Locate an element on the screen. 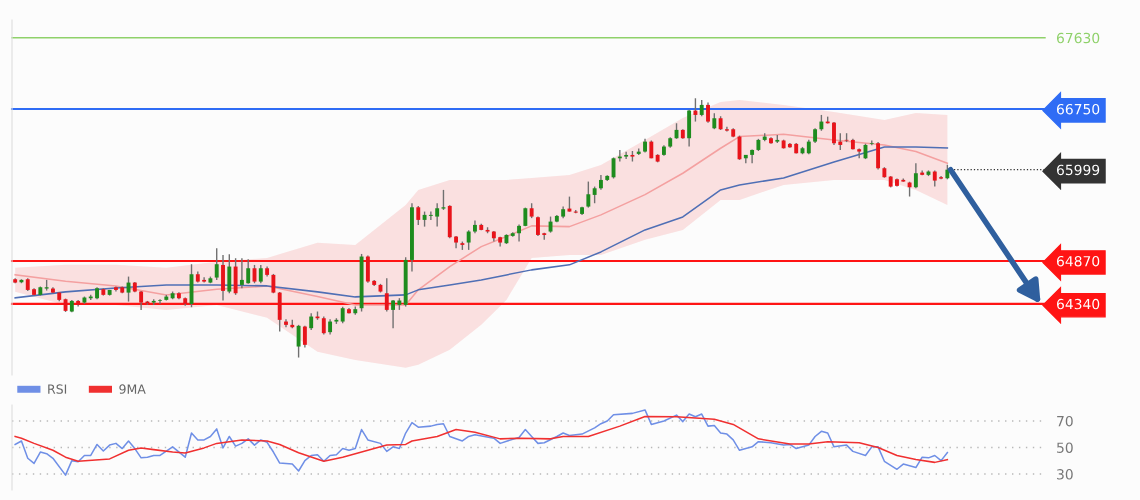 This screenshot has width=1140, height=500. y-tick-label: 66750 is located at coordinates (1078, 109).